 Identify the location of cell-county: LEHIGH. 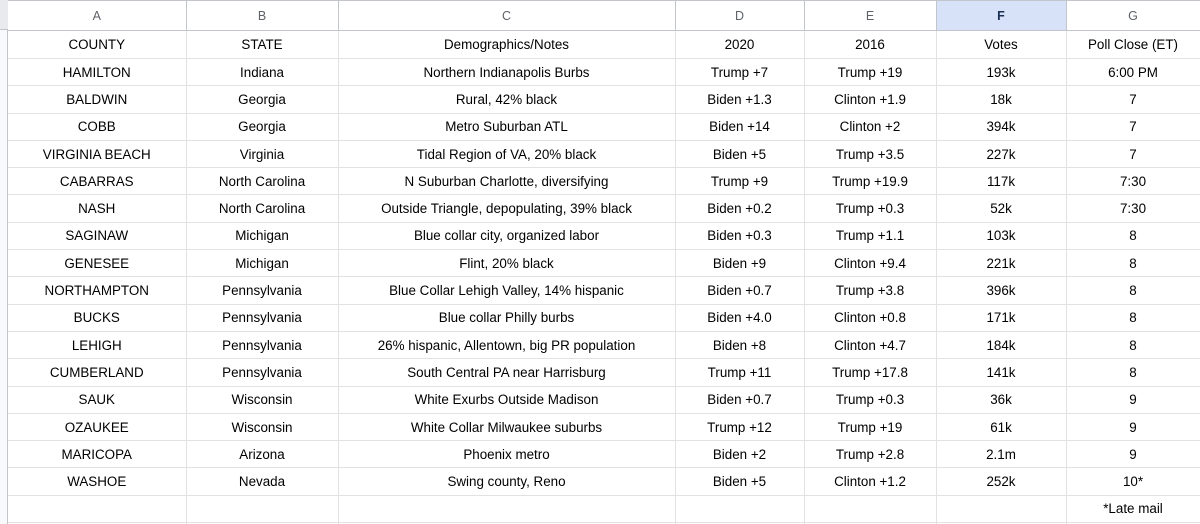
(97, 345).